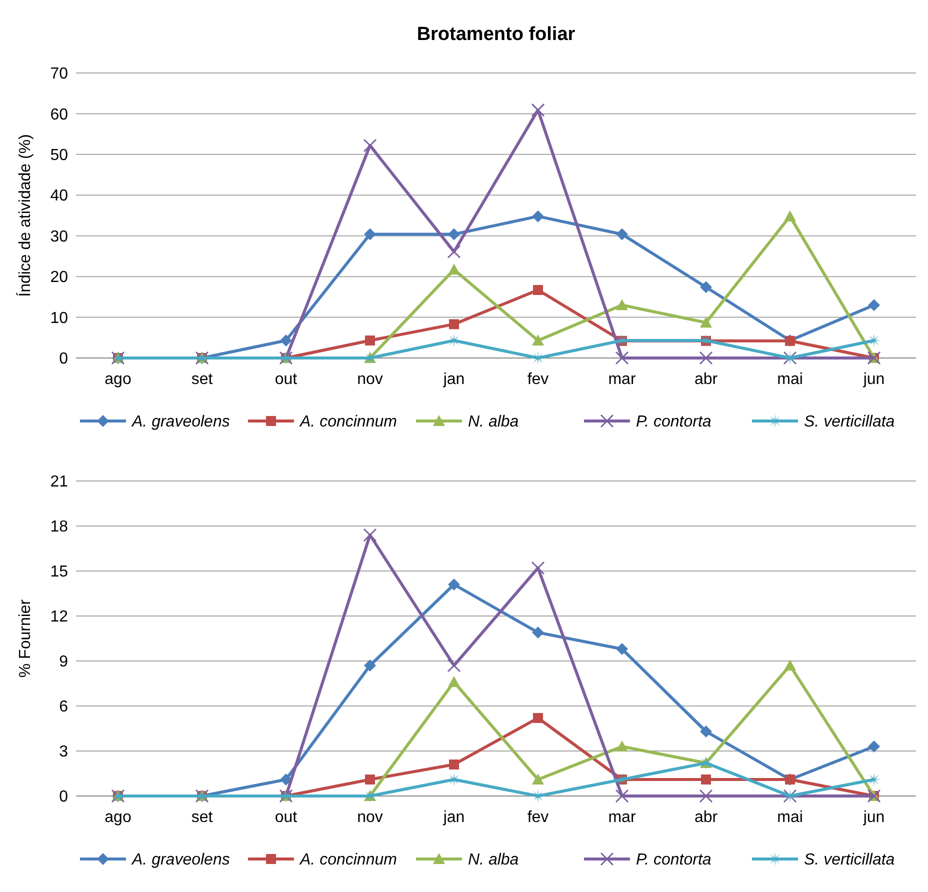 This screenshot has height=892, width=928. Describe the element at coordinates (59, 237) in the screenshot. I see `y-tick-label: 30` at that location.